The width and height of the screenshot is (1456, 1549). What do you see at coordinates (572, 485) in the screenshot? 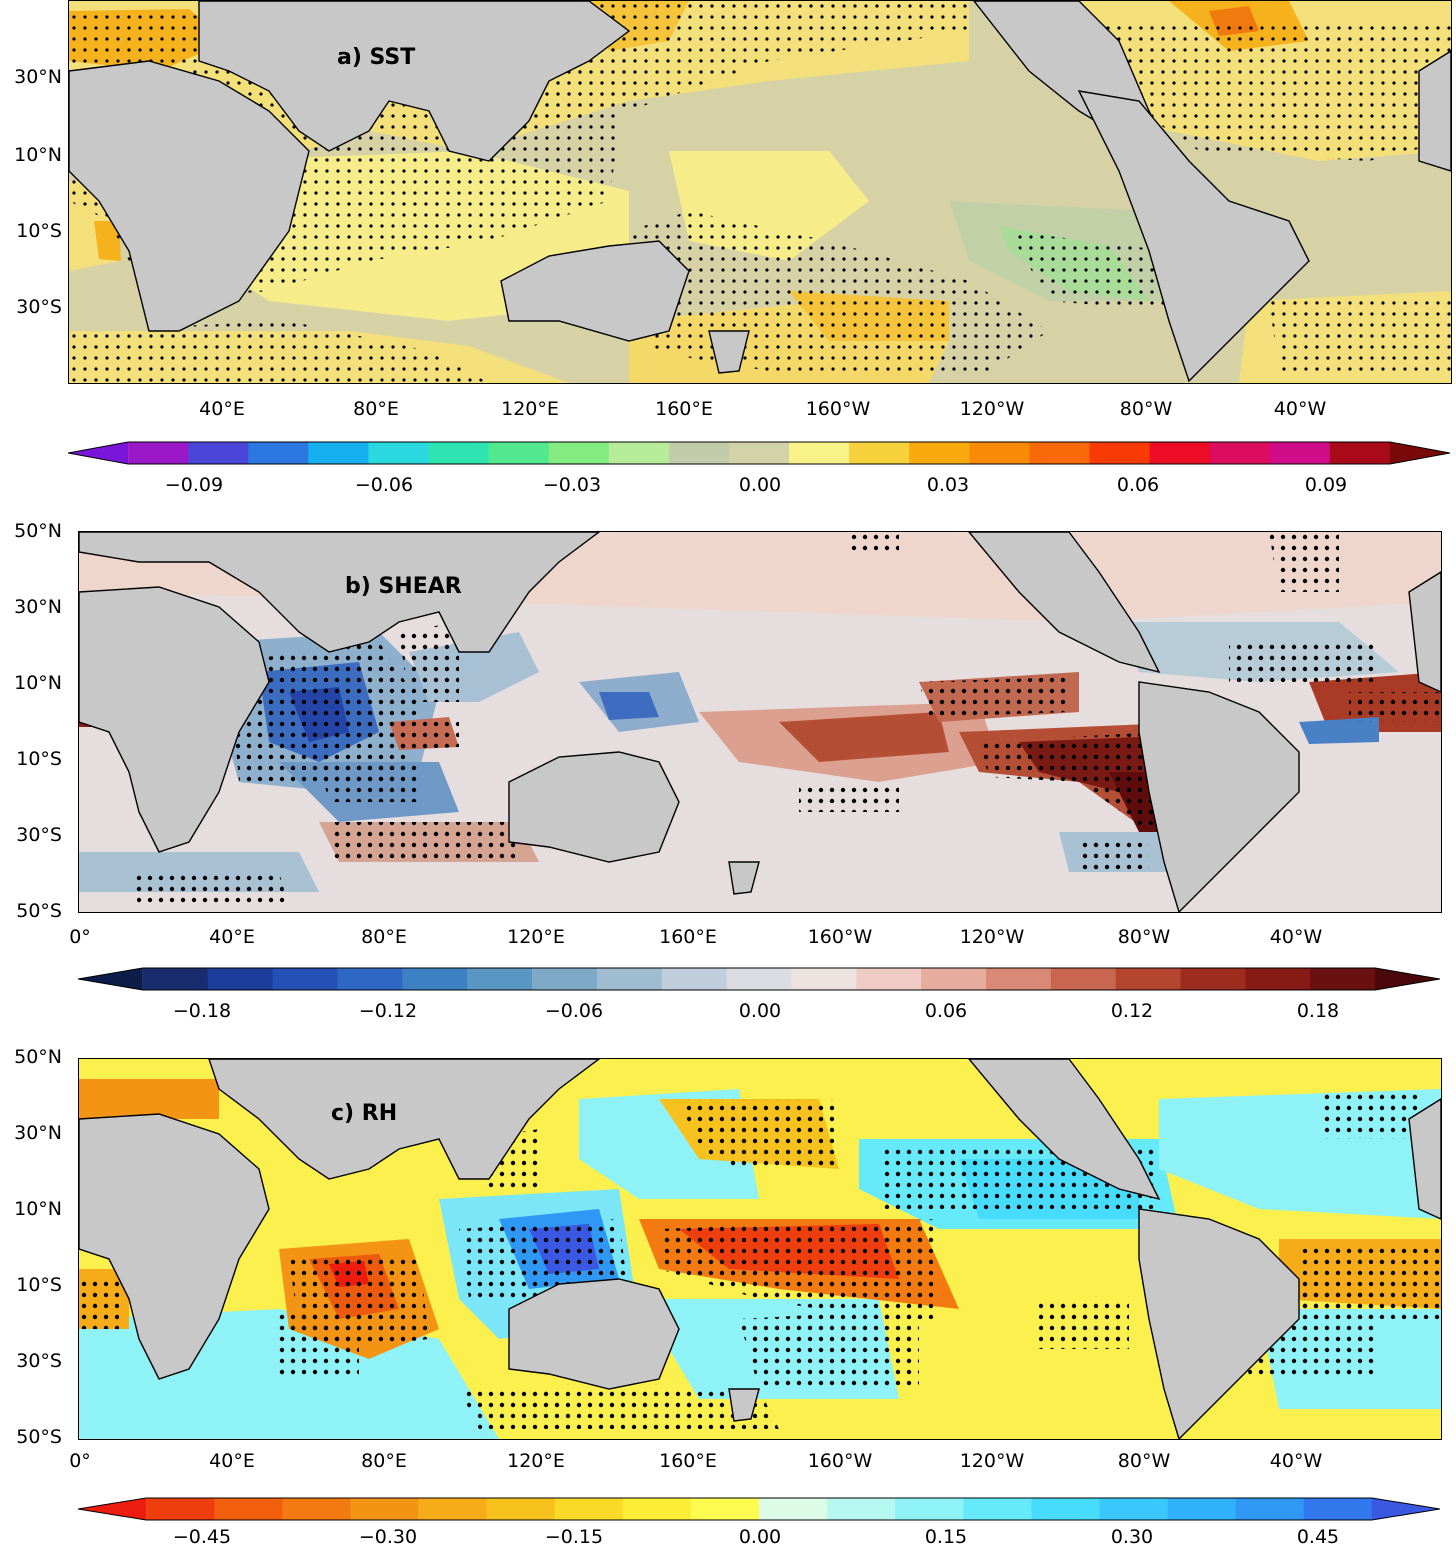
I see `colorbar-label: −0.03` at bounding box center [572, 485].